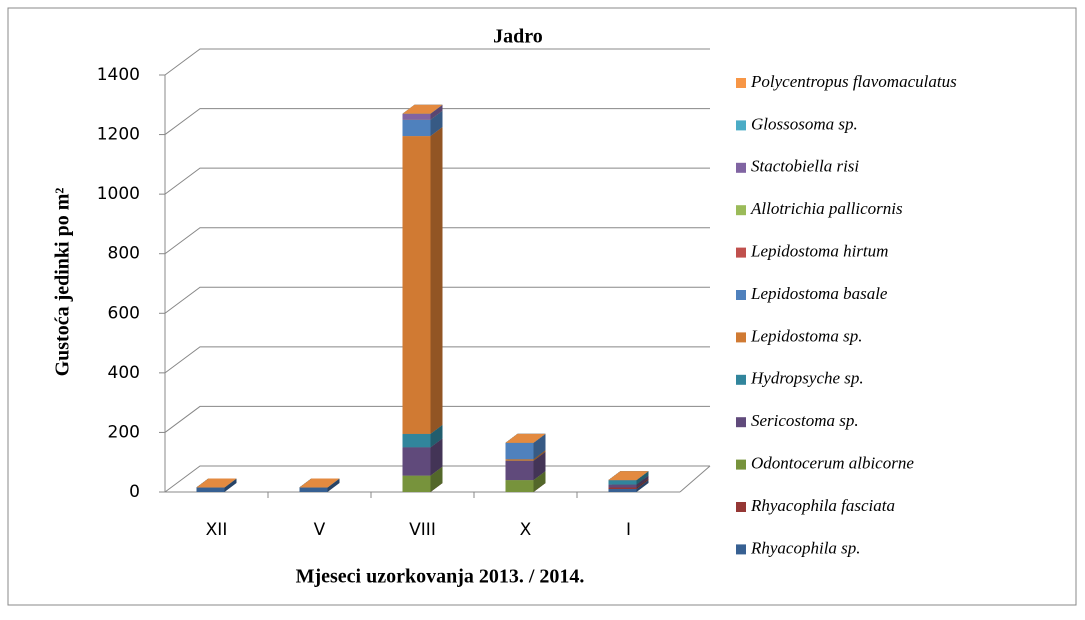 The width and height of the screenshot is (1085, 620). Describe the element at coordinates (628, 530) in the screenshot. I see `x-tick-label: I` at that location.